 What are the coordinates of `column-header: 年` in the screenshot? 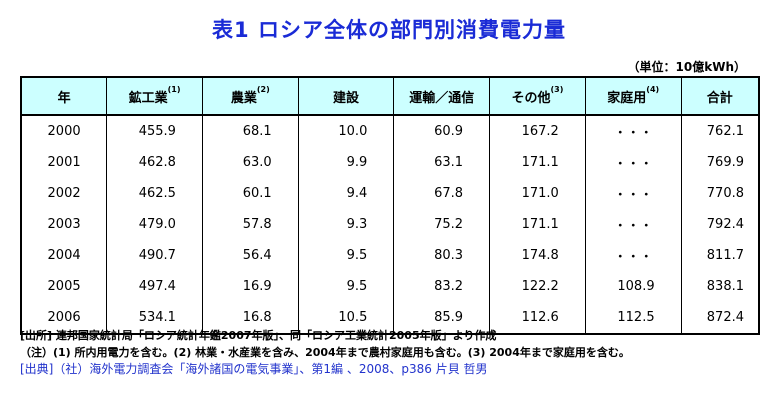 It's located at (64, 96).